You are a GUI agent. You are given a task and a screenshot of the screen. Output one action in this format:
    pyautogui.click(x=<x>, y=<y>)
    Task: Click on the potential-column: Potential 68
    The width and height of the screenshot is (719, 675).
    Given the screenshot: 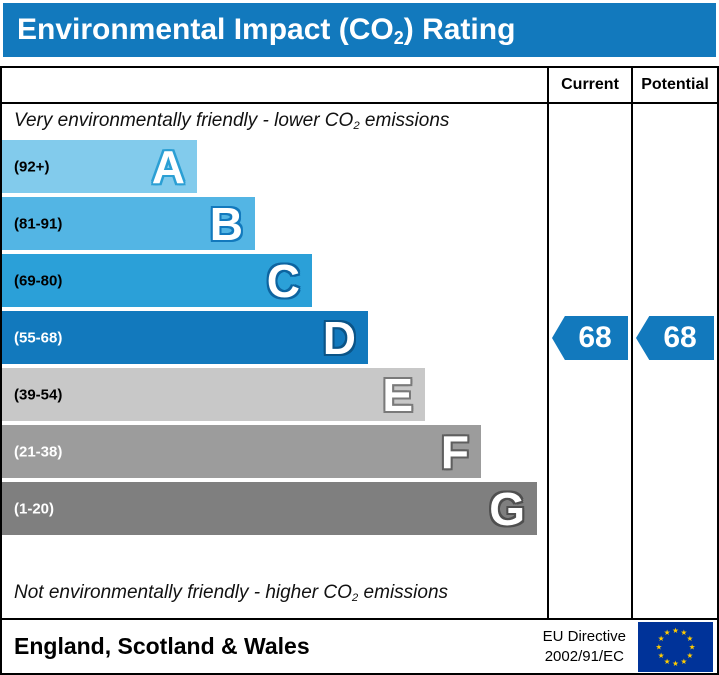 What is the action you would take?
    pyautogui.click(x=674, y=343)
    